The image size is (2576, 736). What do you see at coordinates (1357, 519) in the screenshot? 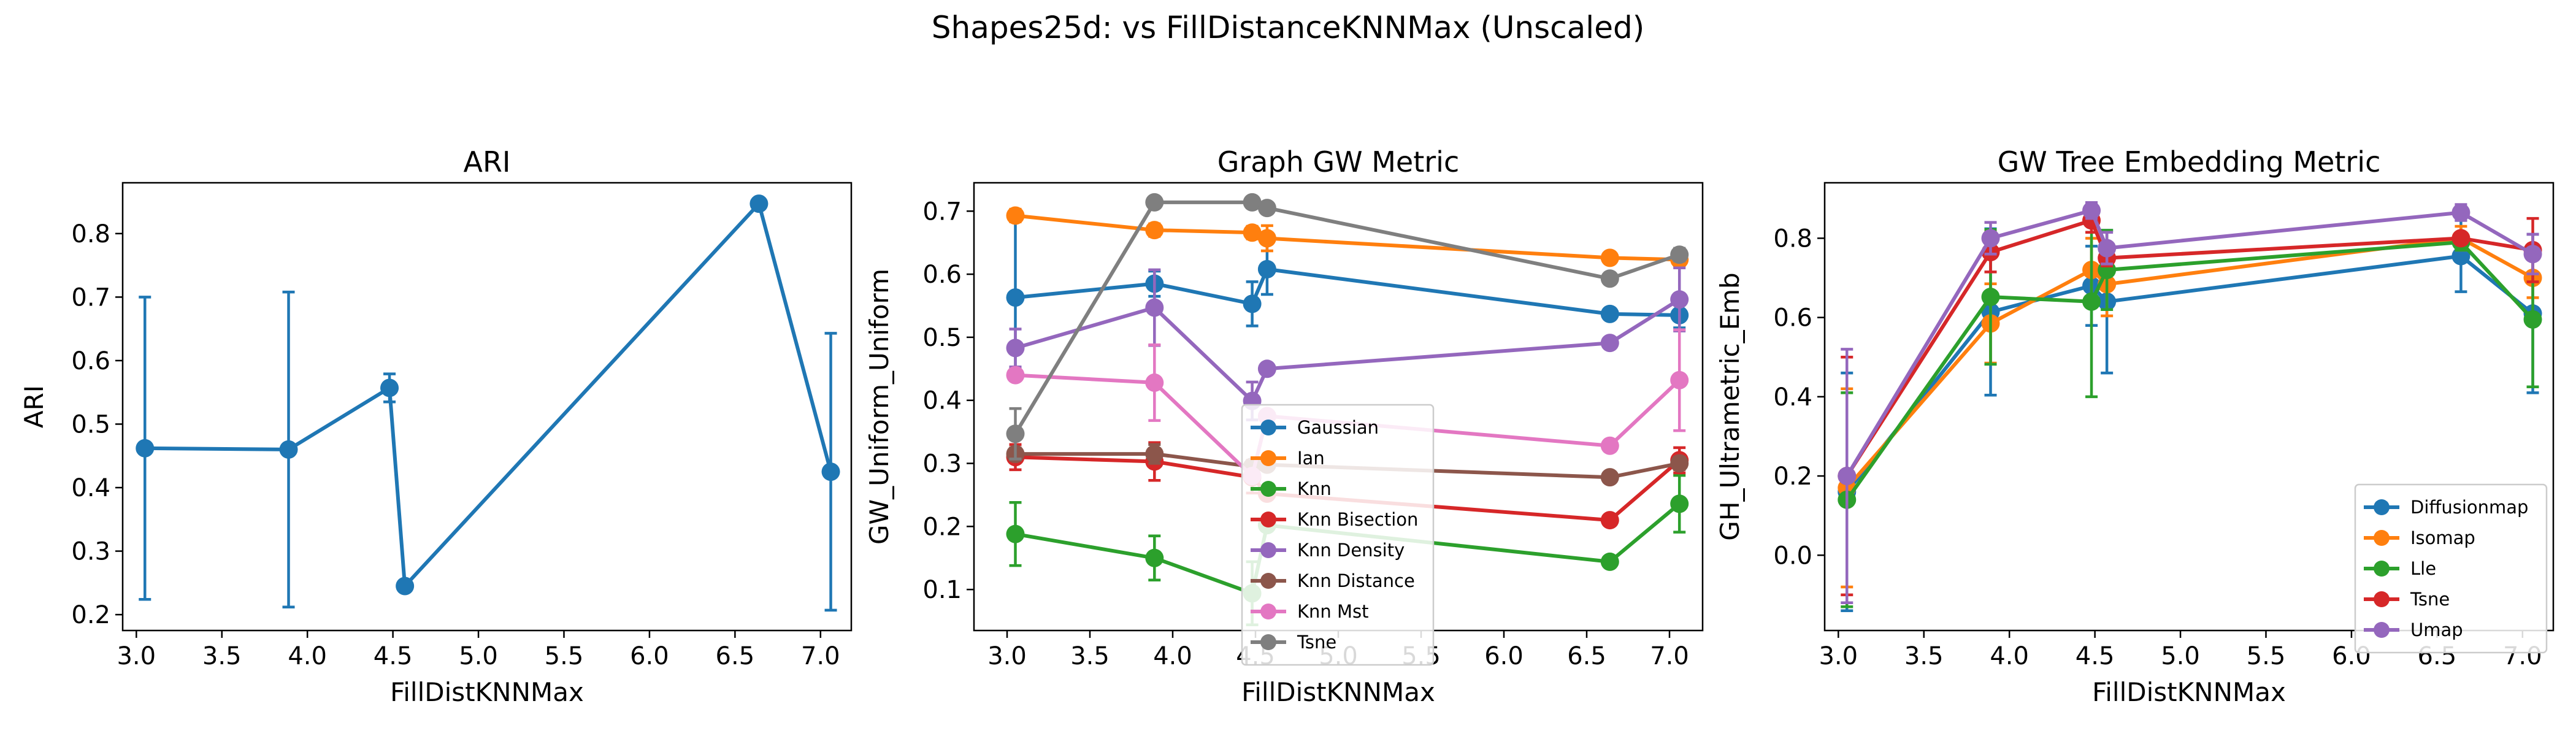
I see `legend-label: Knn Bisection` at bounding box center [1357, 519].